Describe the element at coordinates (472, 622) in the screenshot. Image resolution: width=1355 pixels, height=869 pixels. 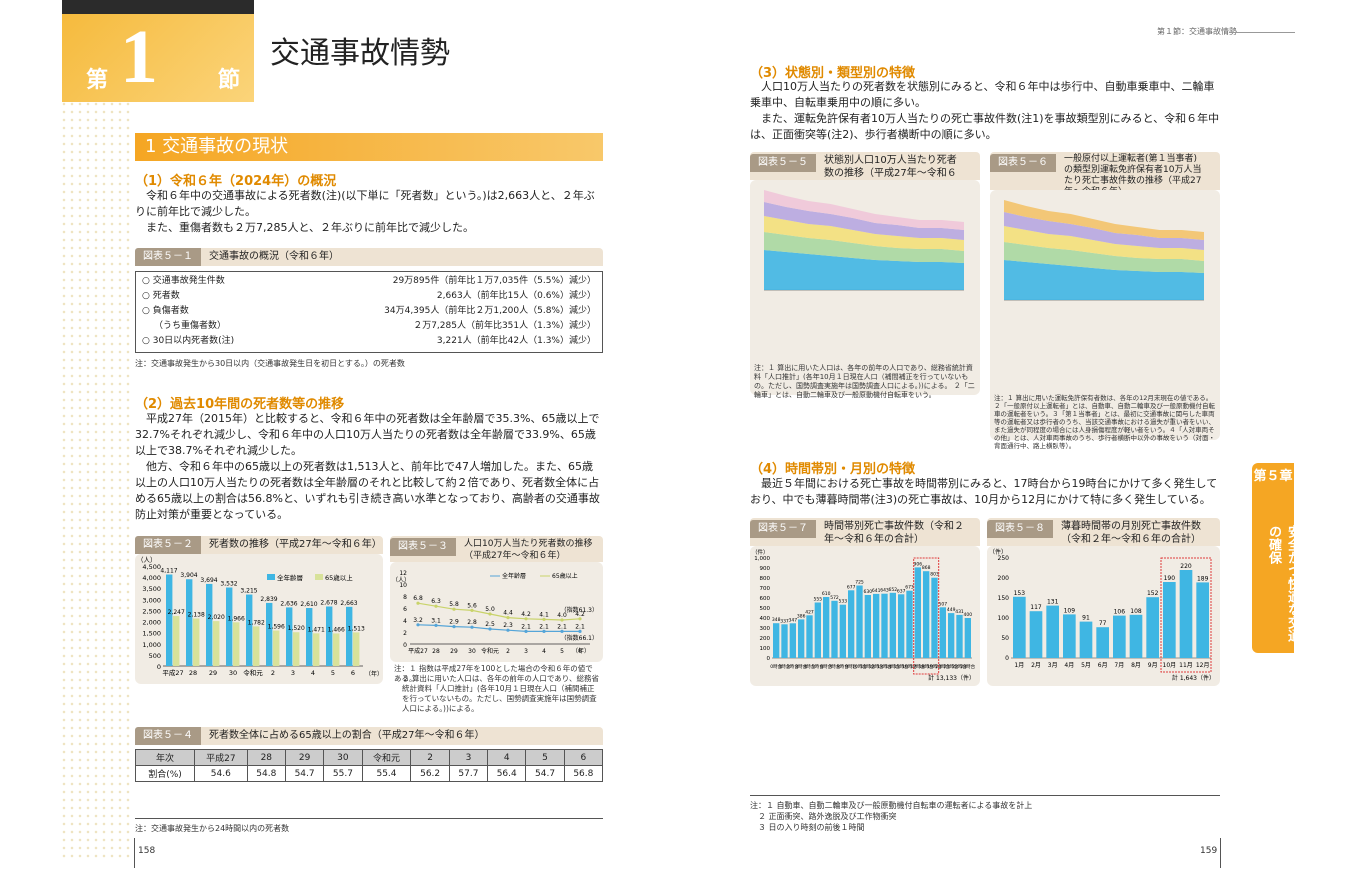
I see `data-label: 2.8` at that location.